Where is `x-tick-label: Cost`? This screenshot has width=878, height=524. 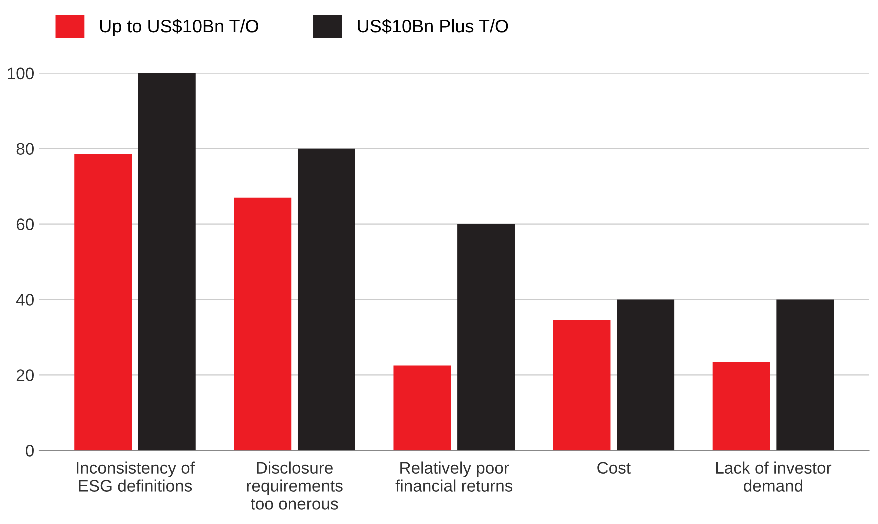
x-tick-label: Cost is located at coordinates (614, 468).